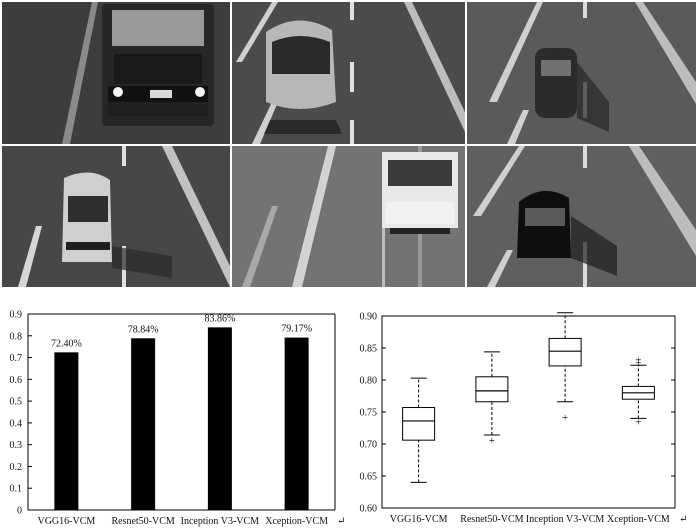 The height and width of the screenshot is (532, 696). What do you see at coordinates (296, 329) in the screenshot?
I see `bar-data-label: 79.17%` at bounding box center [296, 329].